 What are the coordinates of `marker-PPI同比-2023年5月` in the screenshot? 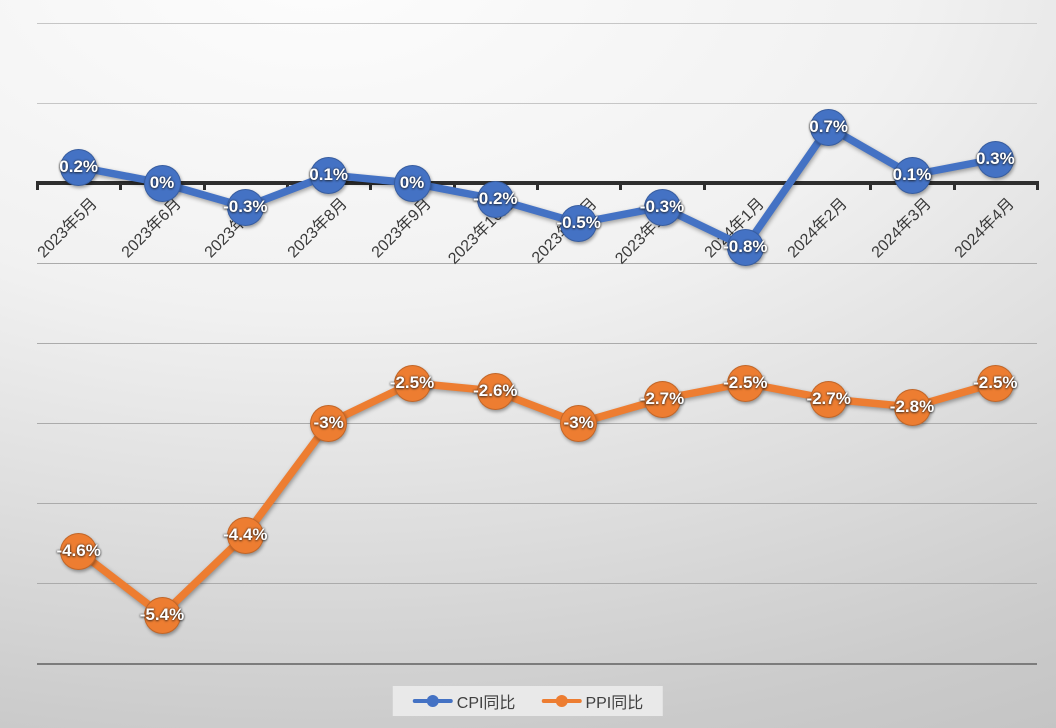 It's located at (79, 551).